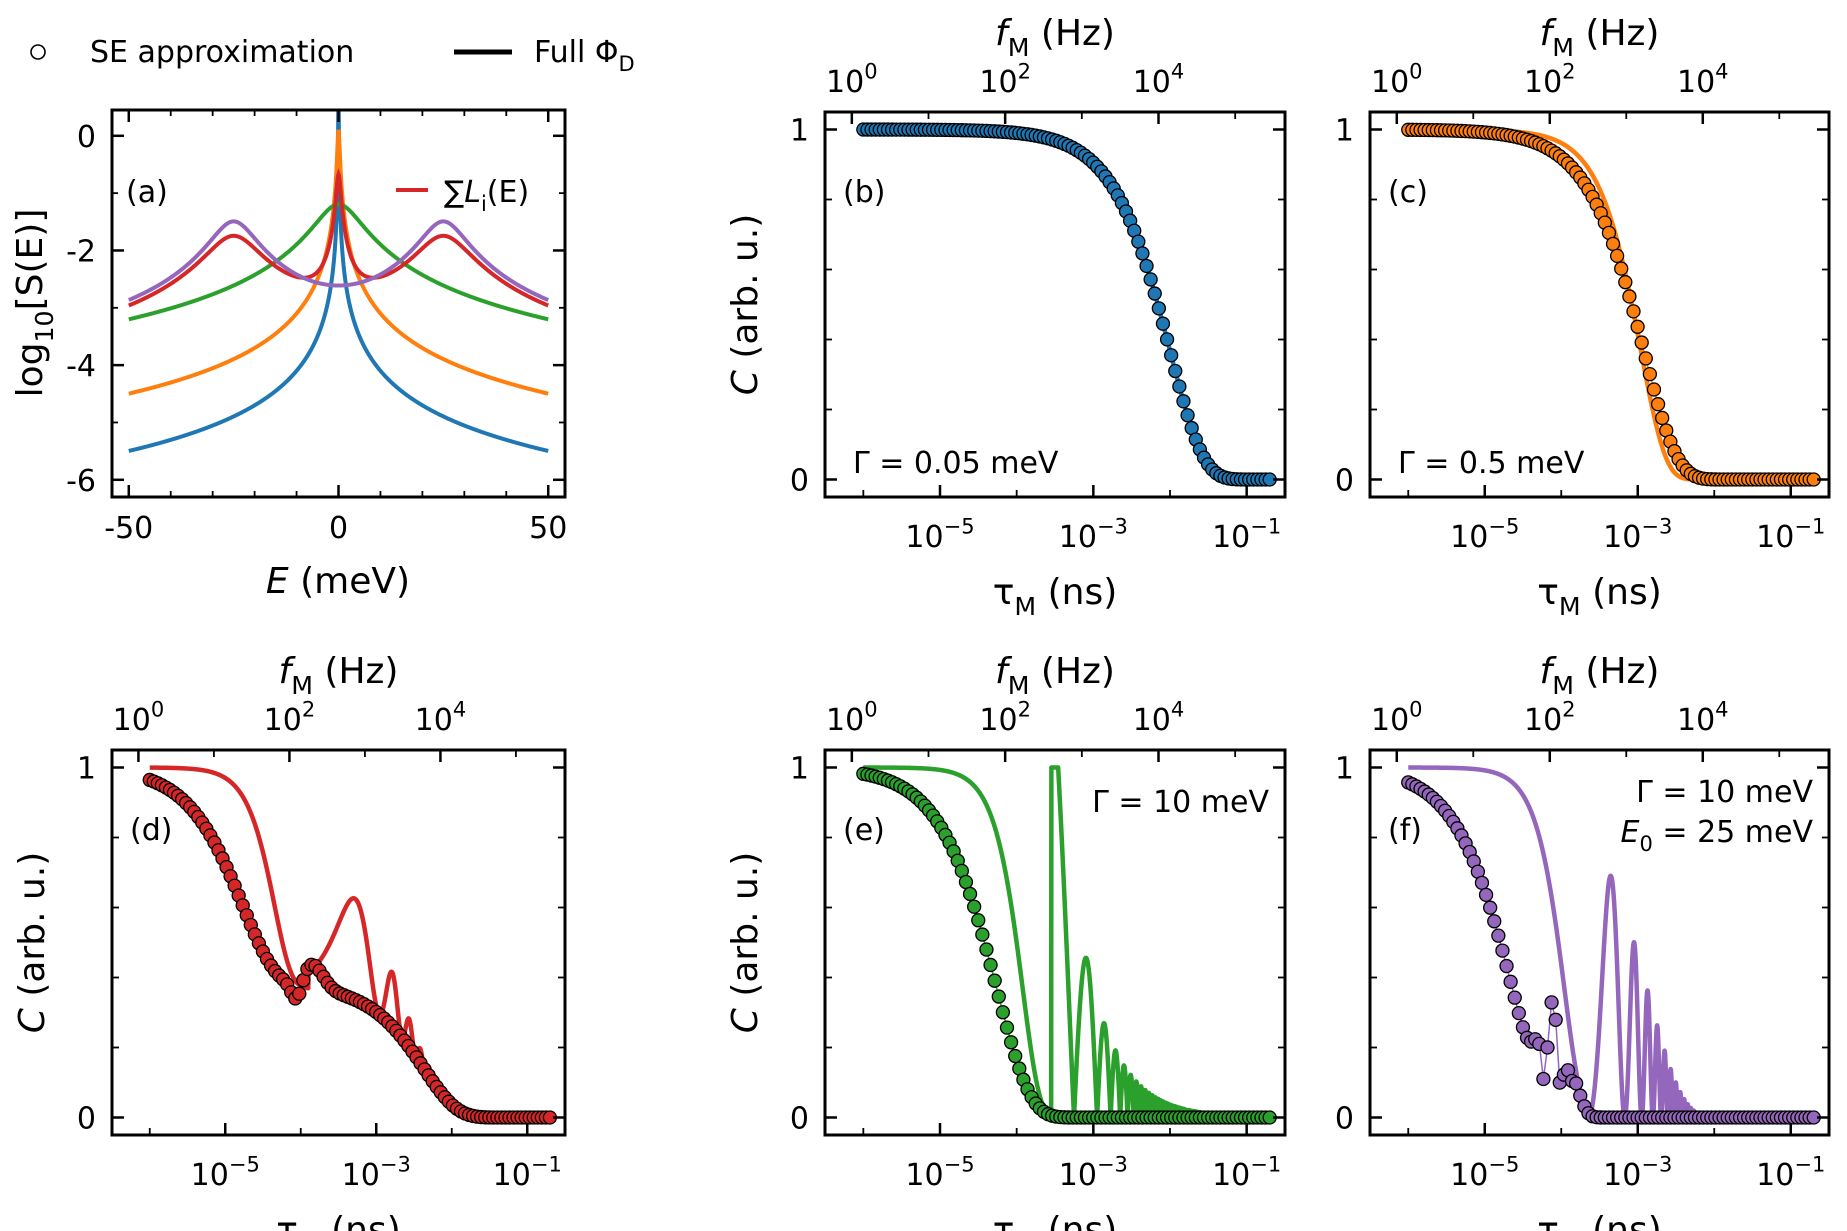 The image size is (1847, 1231). I want to click on y-tick-label-f: 1, so click(1344, 769).